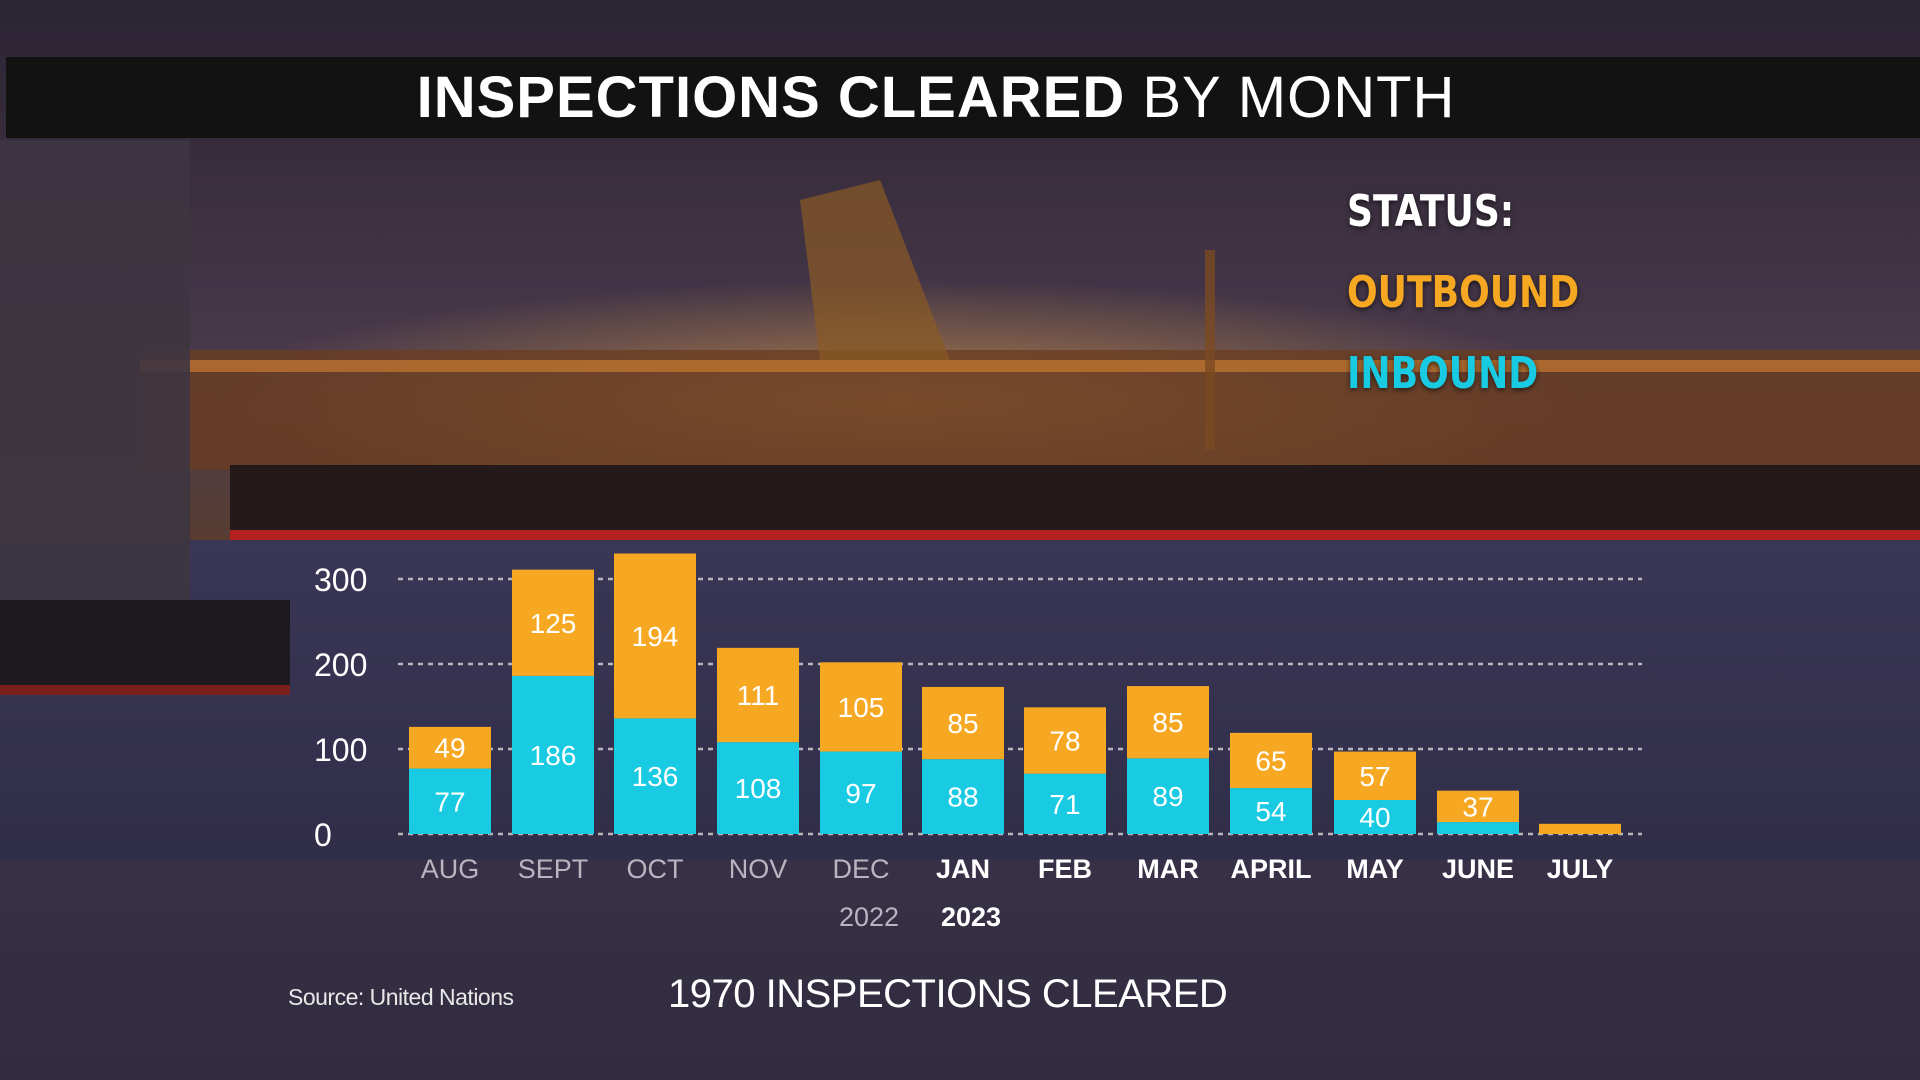 Image resolution: width=1920 pixels, height=1080 pixels. Describe the element at coordinates (340, 665) in the screenshot. I see `y-tick-label: 200` at that location.